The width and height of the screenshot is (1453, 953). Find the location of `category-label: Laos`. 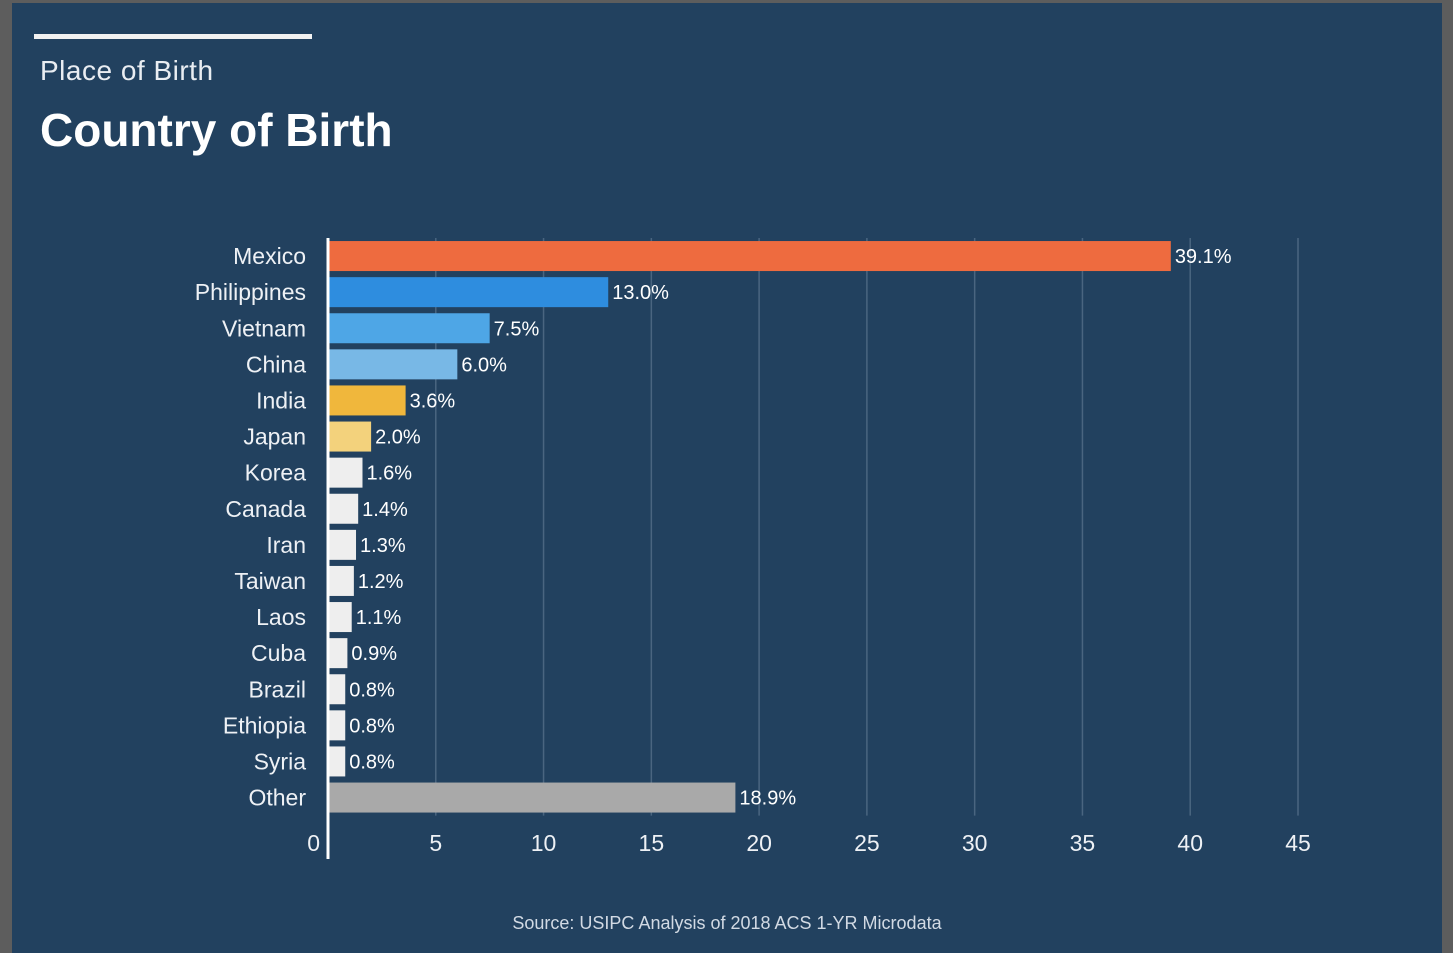

category-label: Laos is located at coordinates (281, 617).